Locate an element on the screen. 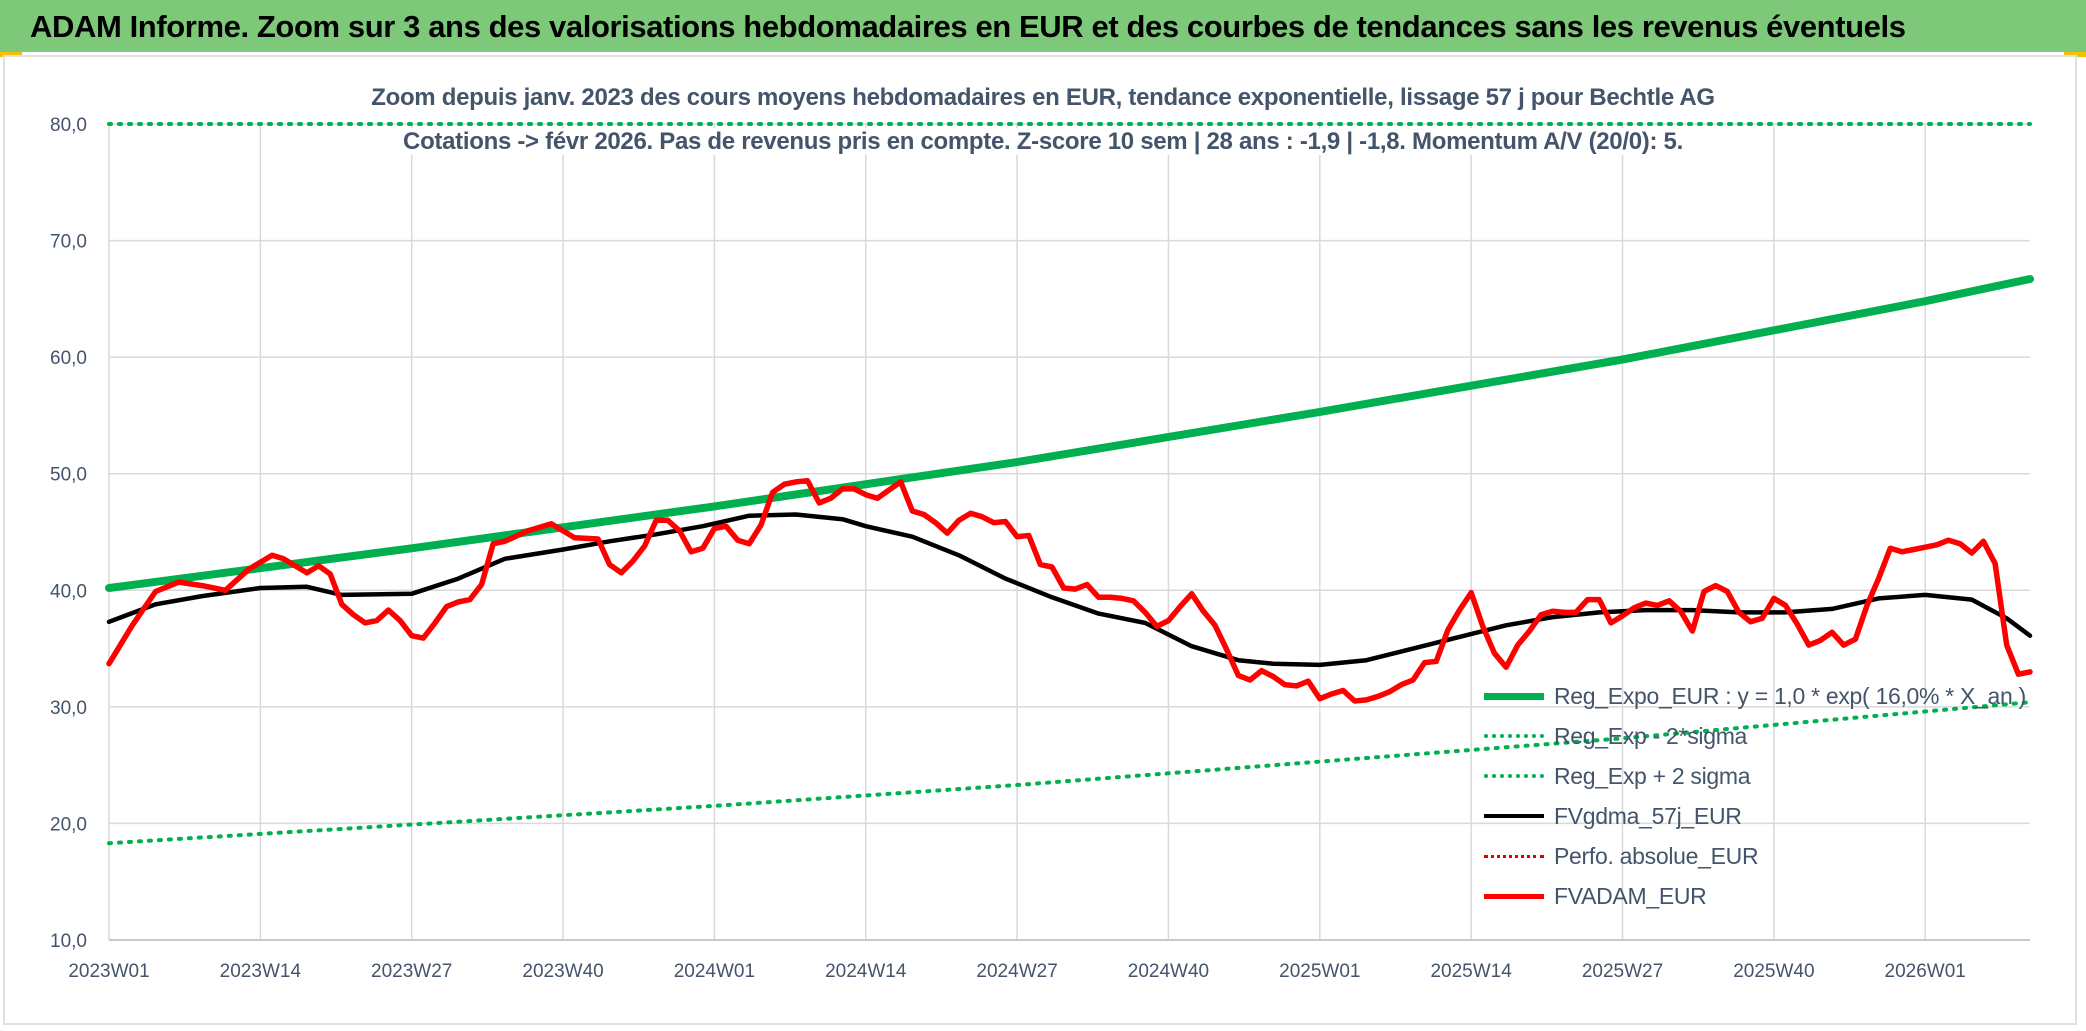 This screenshot has width=2086, height=1031. legend-entry-fvadam: FVADAM_EUR is located at coordinates (1764, 896).